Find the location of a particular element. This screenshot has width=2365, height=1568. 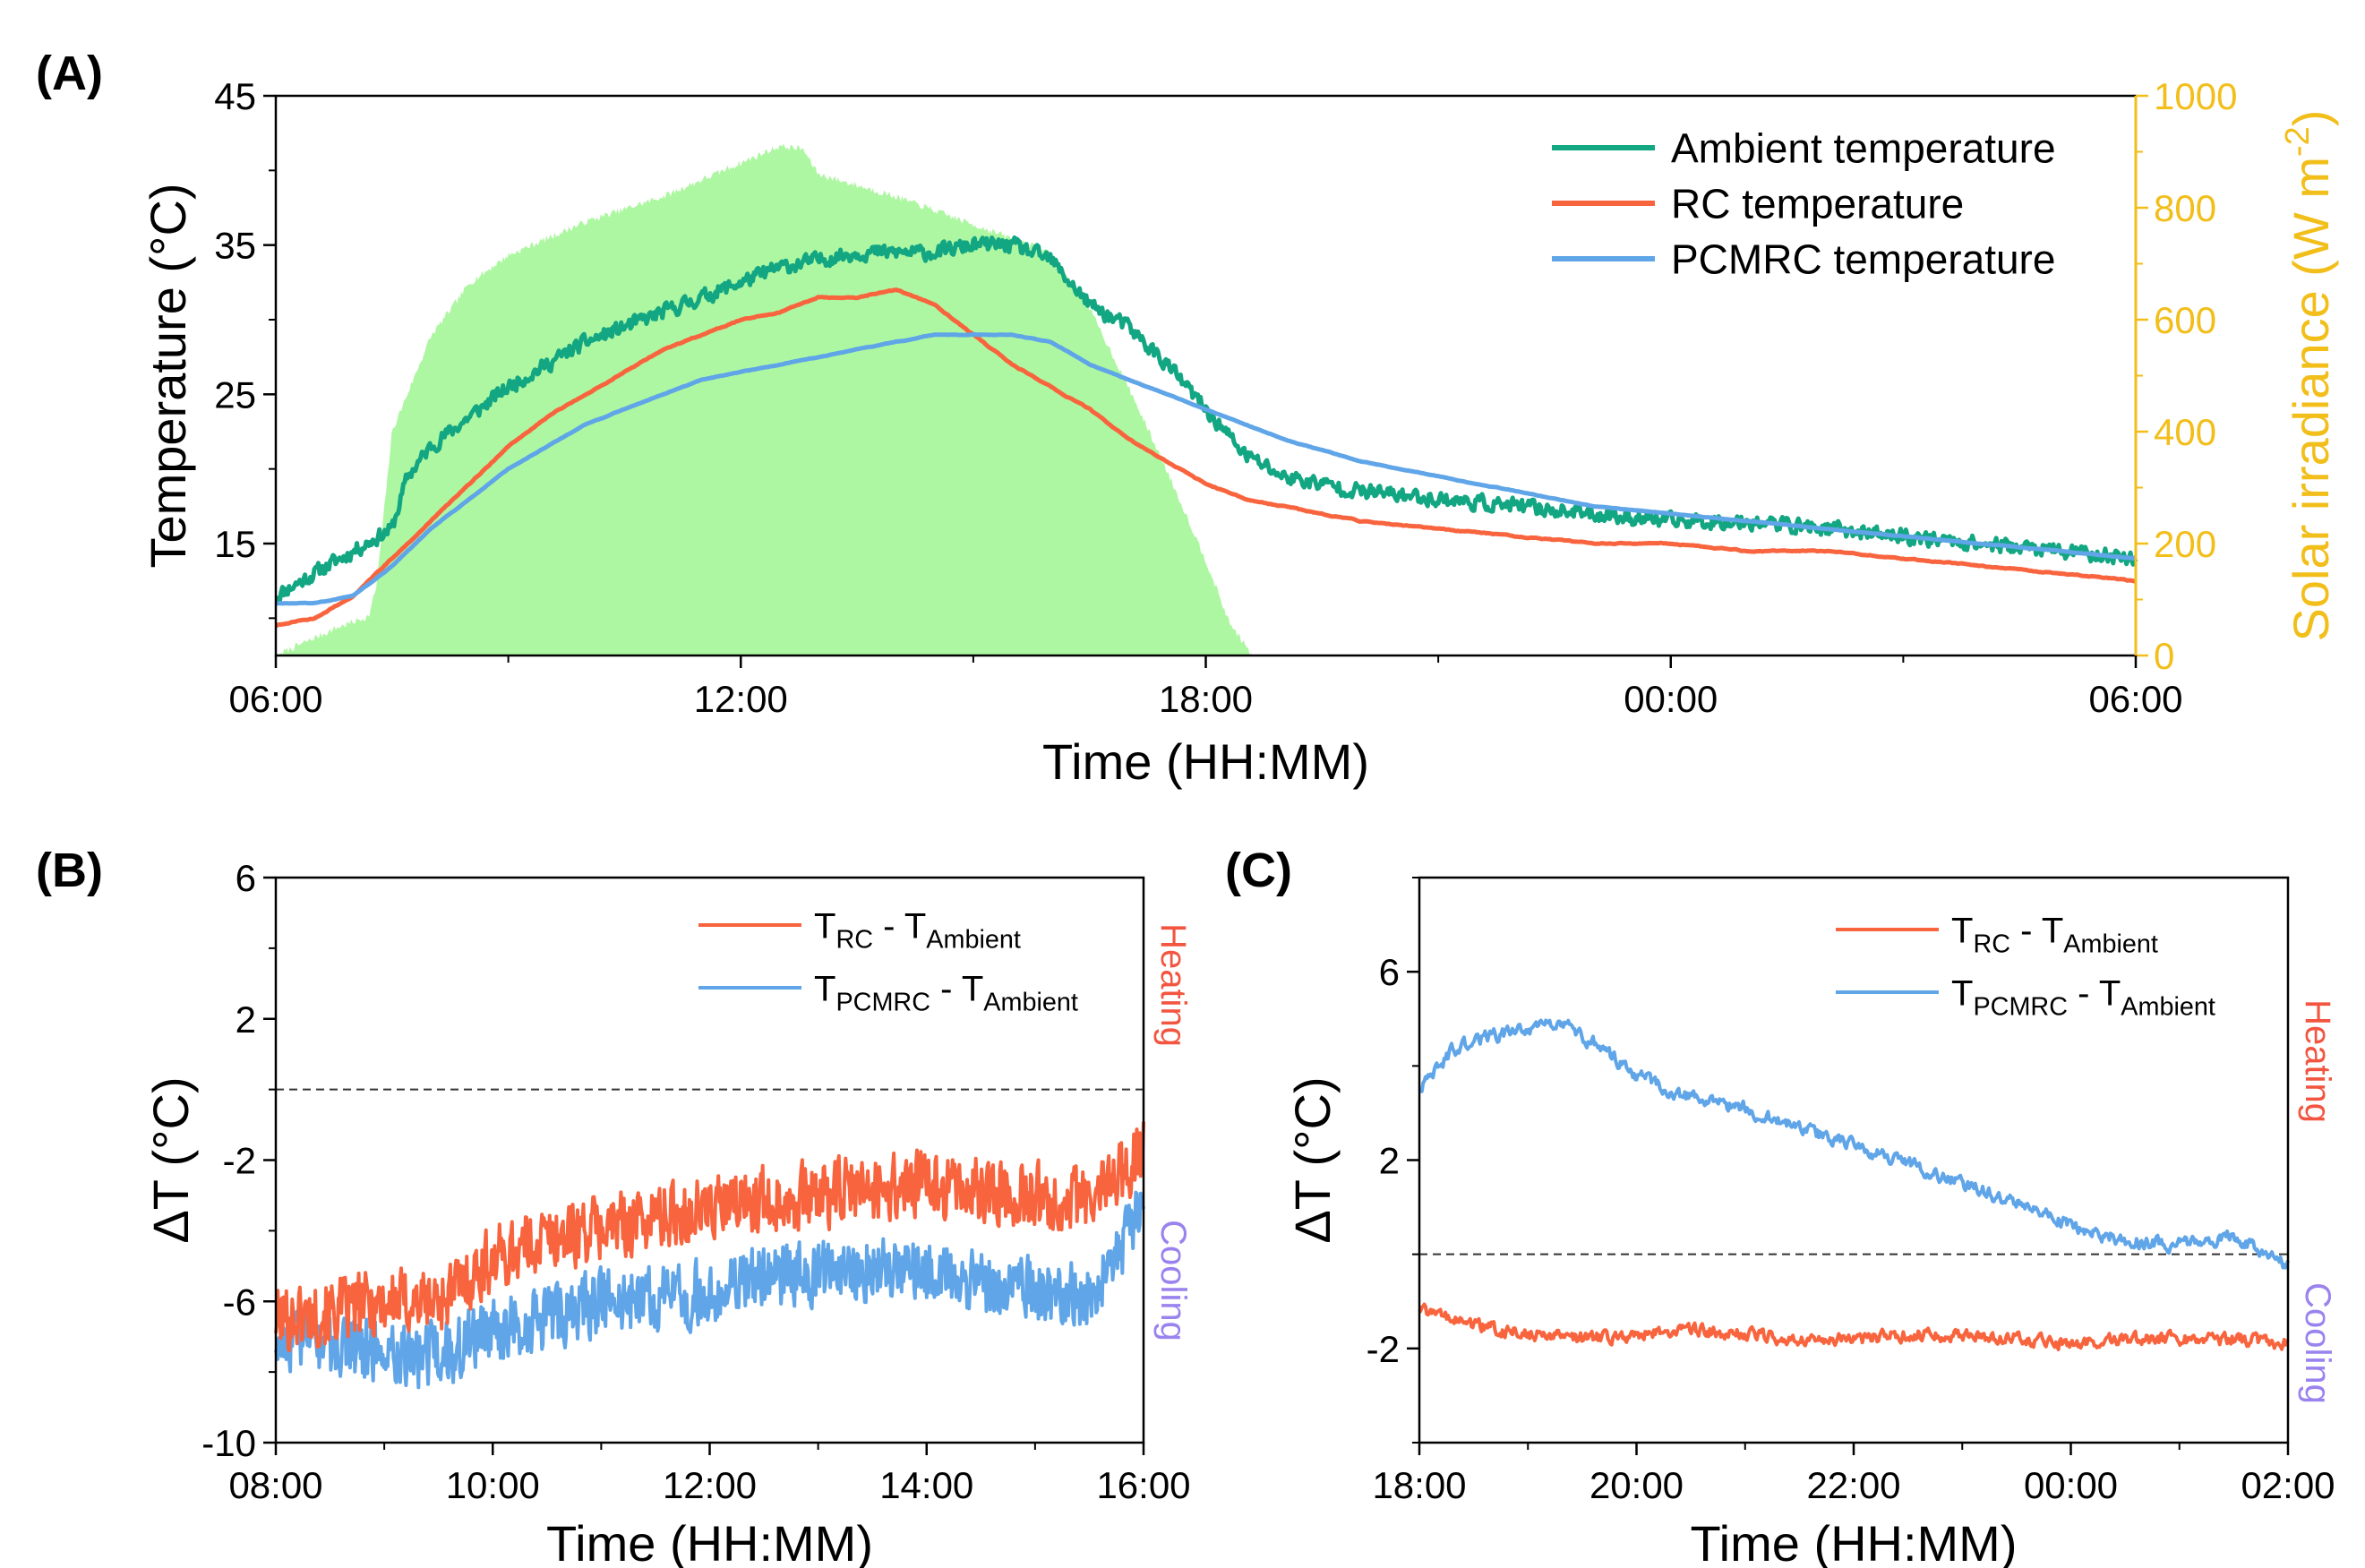

pcmrc-temperature-line is located at coordinates (1206, 469).